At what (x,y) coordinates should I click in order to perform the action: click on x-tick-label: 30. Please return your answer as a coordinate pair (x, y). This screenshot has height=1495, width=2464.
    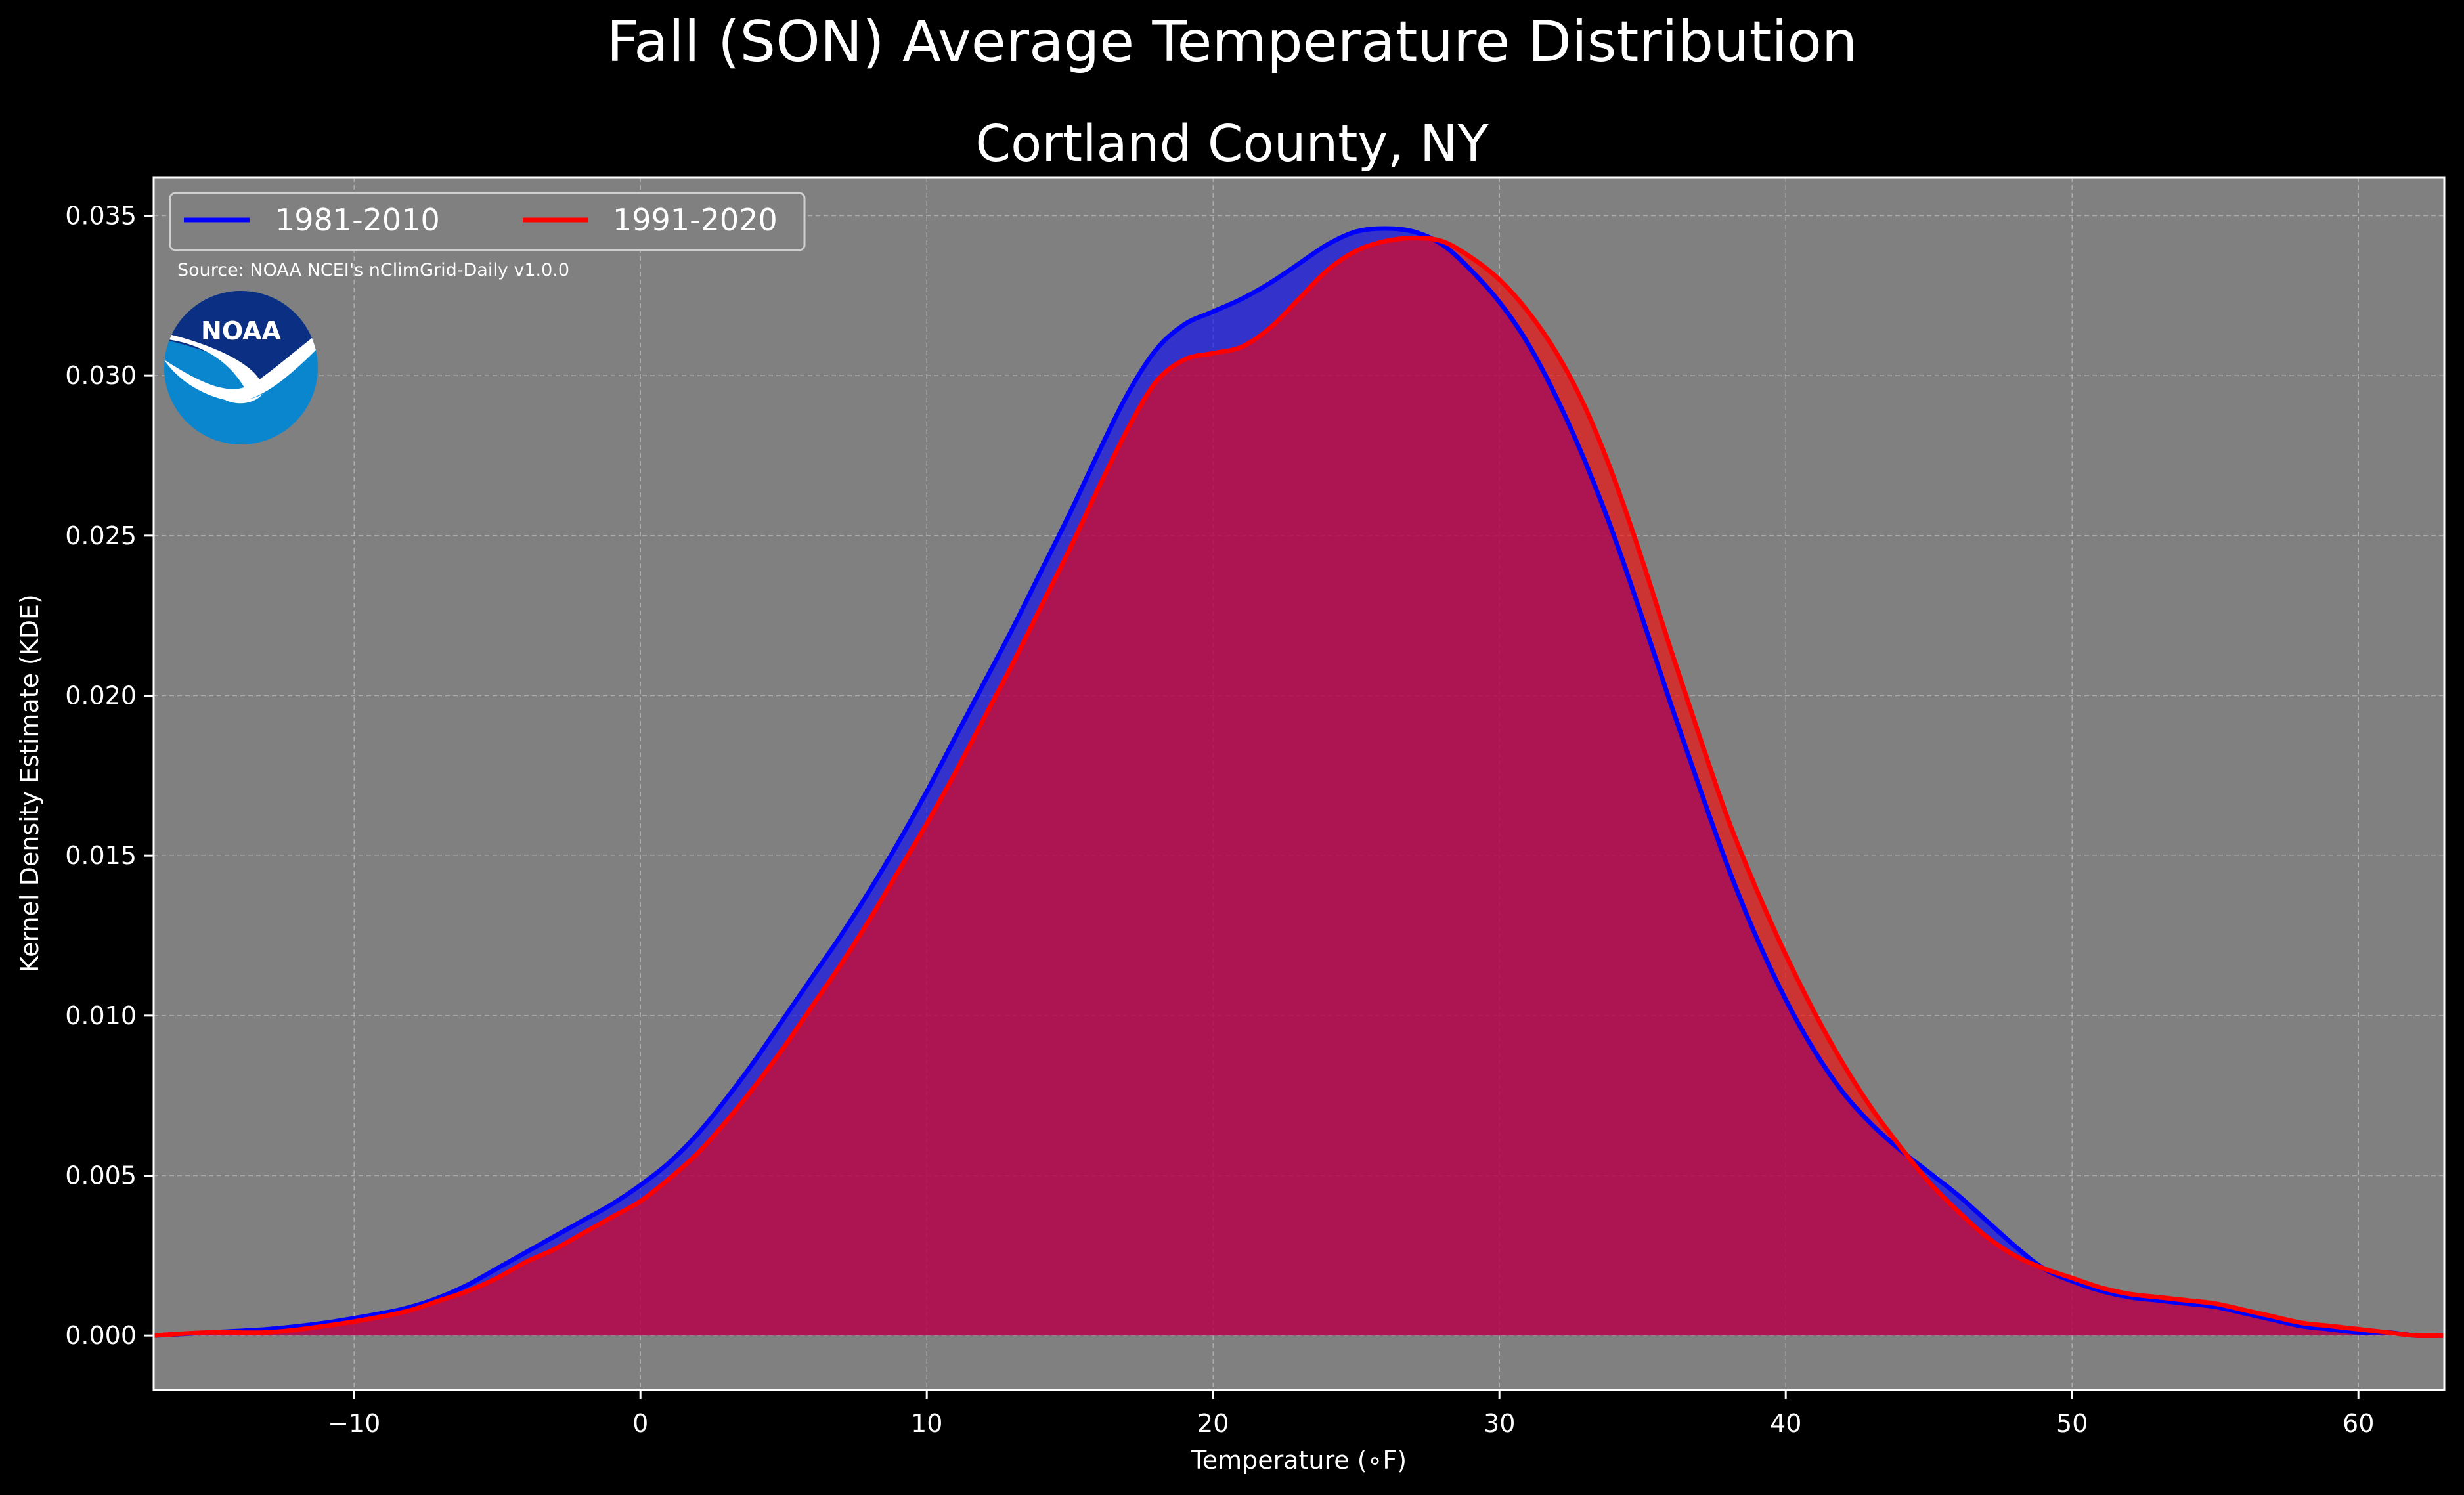
    Looking at the image, I should click on (1499, 1423).